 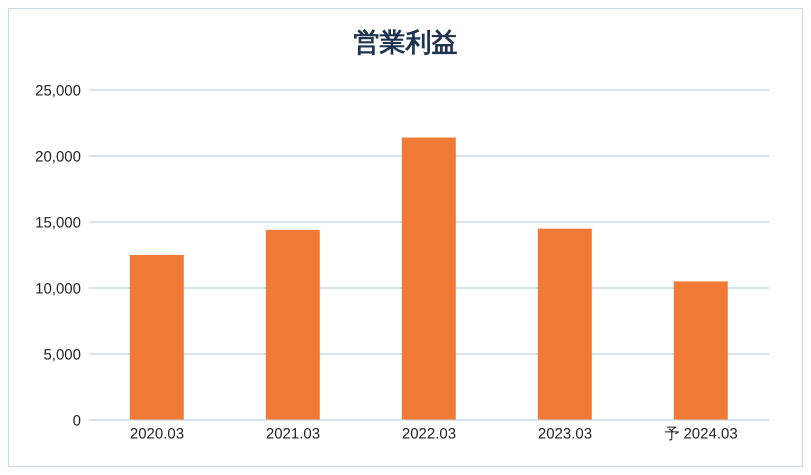 I want to click on y-tick-label: 10,000, so click(x=58, y=289).